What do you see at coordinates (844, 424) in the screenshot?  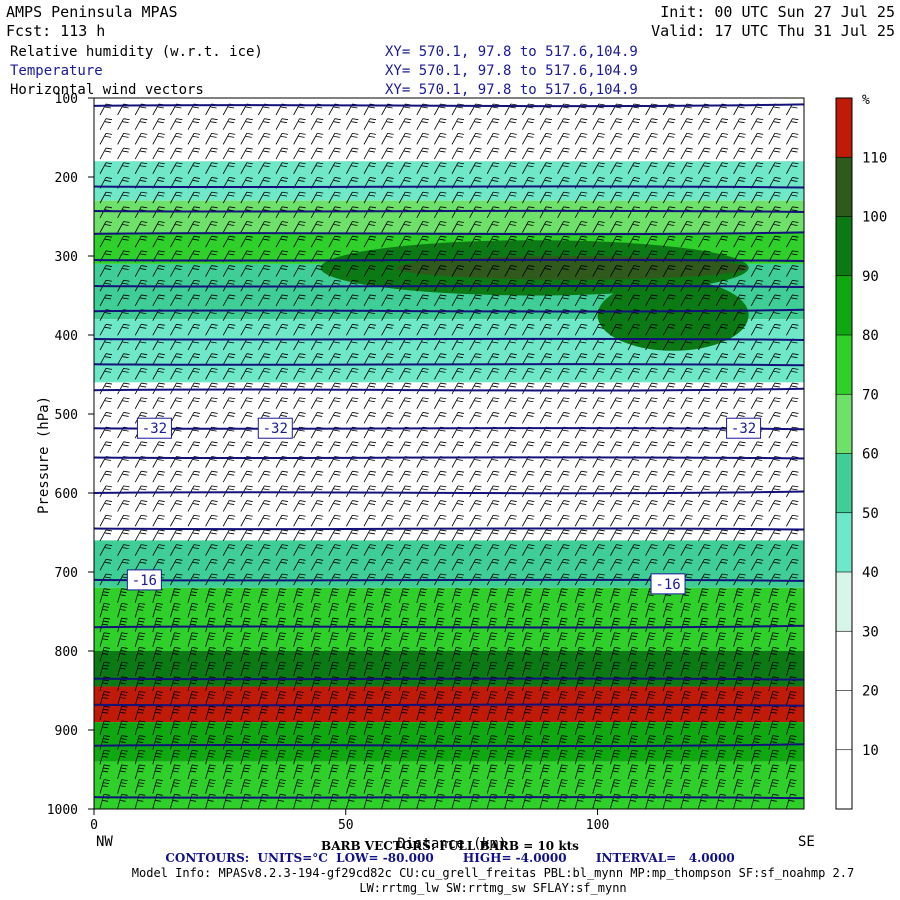 I see `colorbar-segment` at bounding box center [844, 424].